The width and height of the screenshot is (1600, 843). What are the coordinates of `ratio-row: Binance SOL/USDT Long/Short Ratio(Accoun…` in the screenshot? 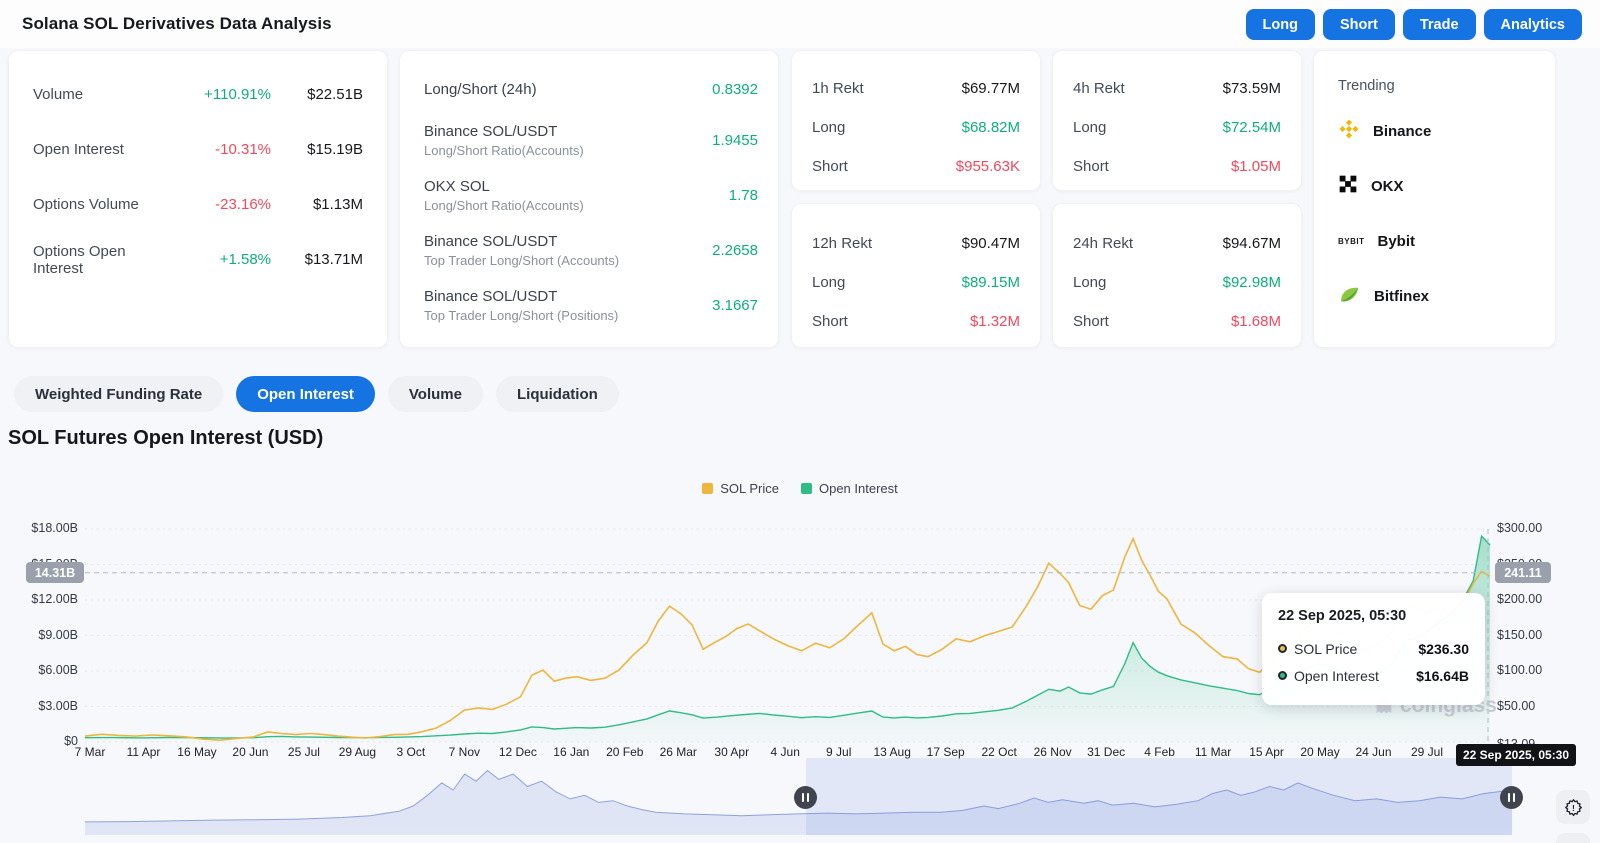 It's located at (589, 140).